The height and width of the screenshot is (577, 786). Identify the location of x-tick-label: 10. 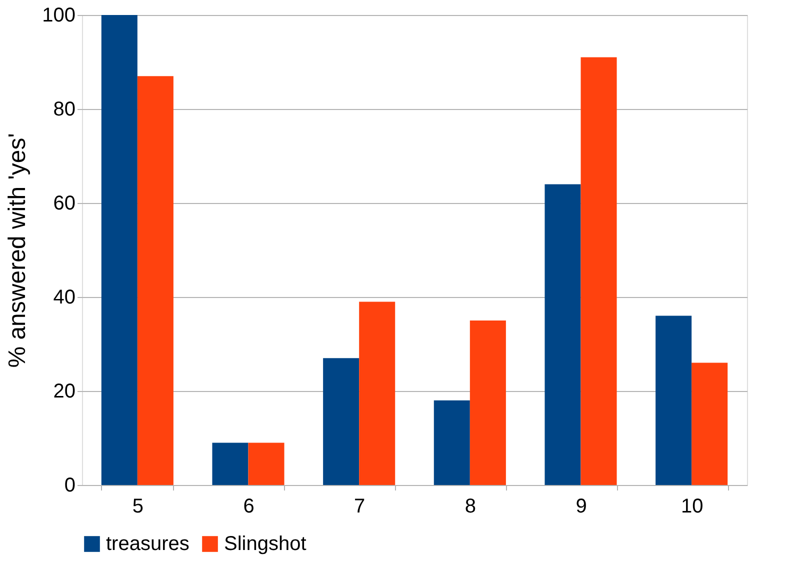
(692, 507).